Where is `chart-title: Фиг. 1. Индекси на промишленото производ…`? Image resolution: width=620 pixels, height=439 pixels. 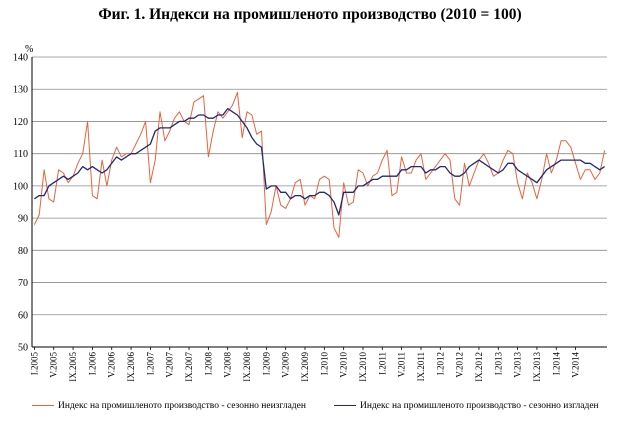
chart-title: Фиг. 1. Индекси на промишленото производ… is located at coordinates (310, 14).